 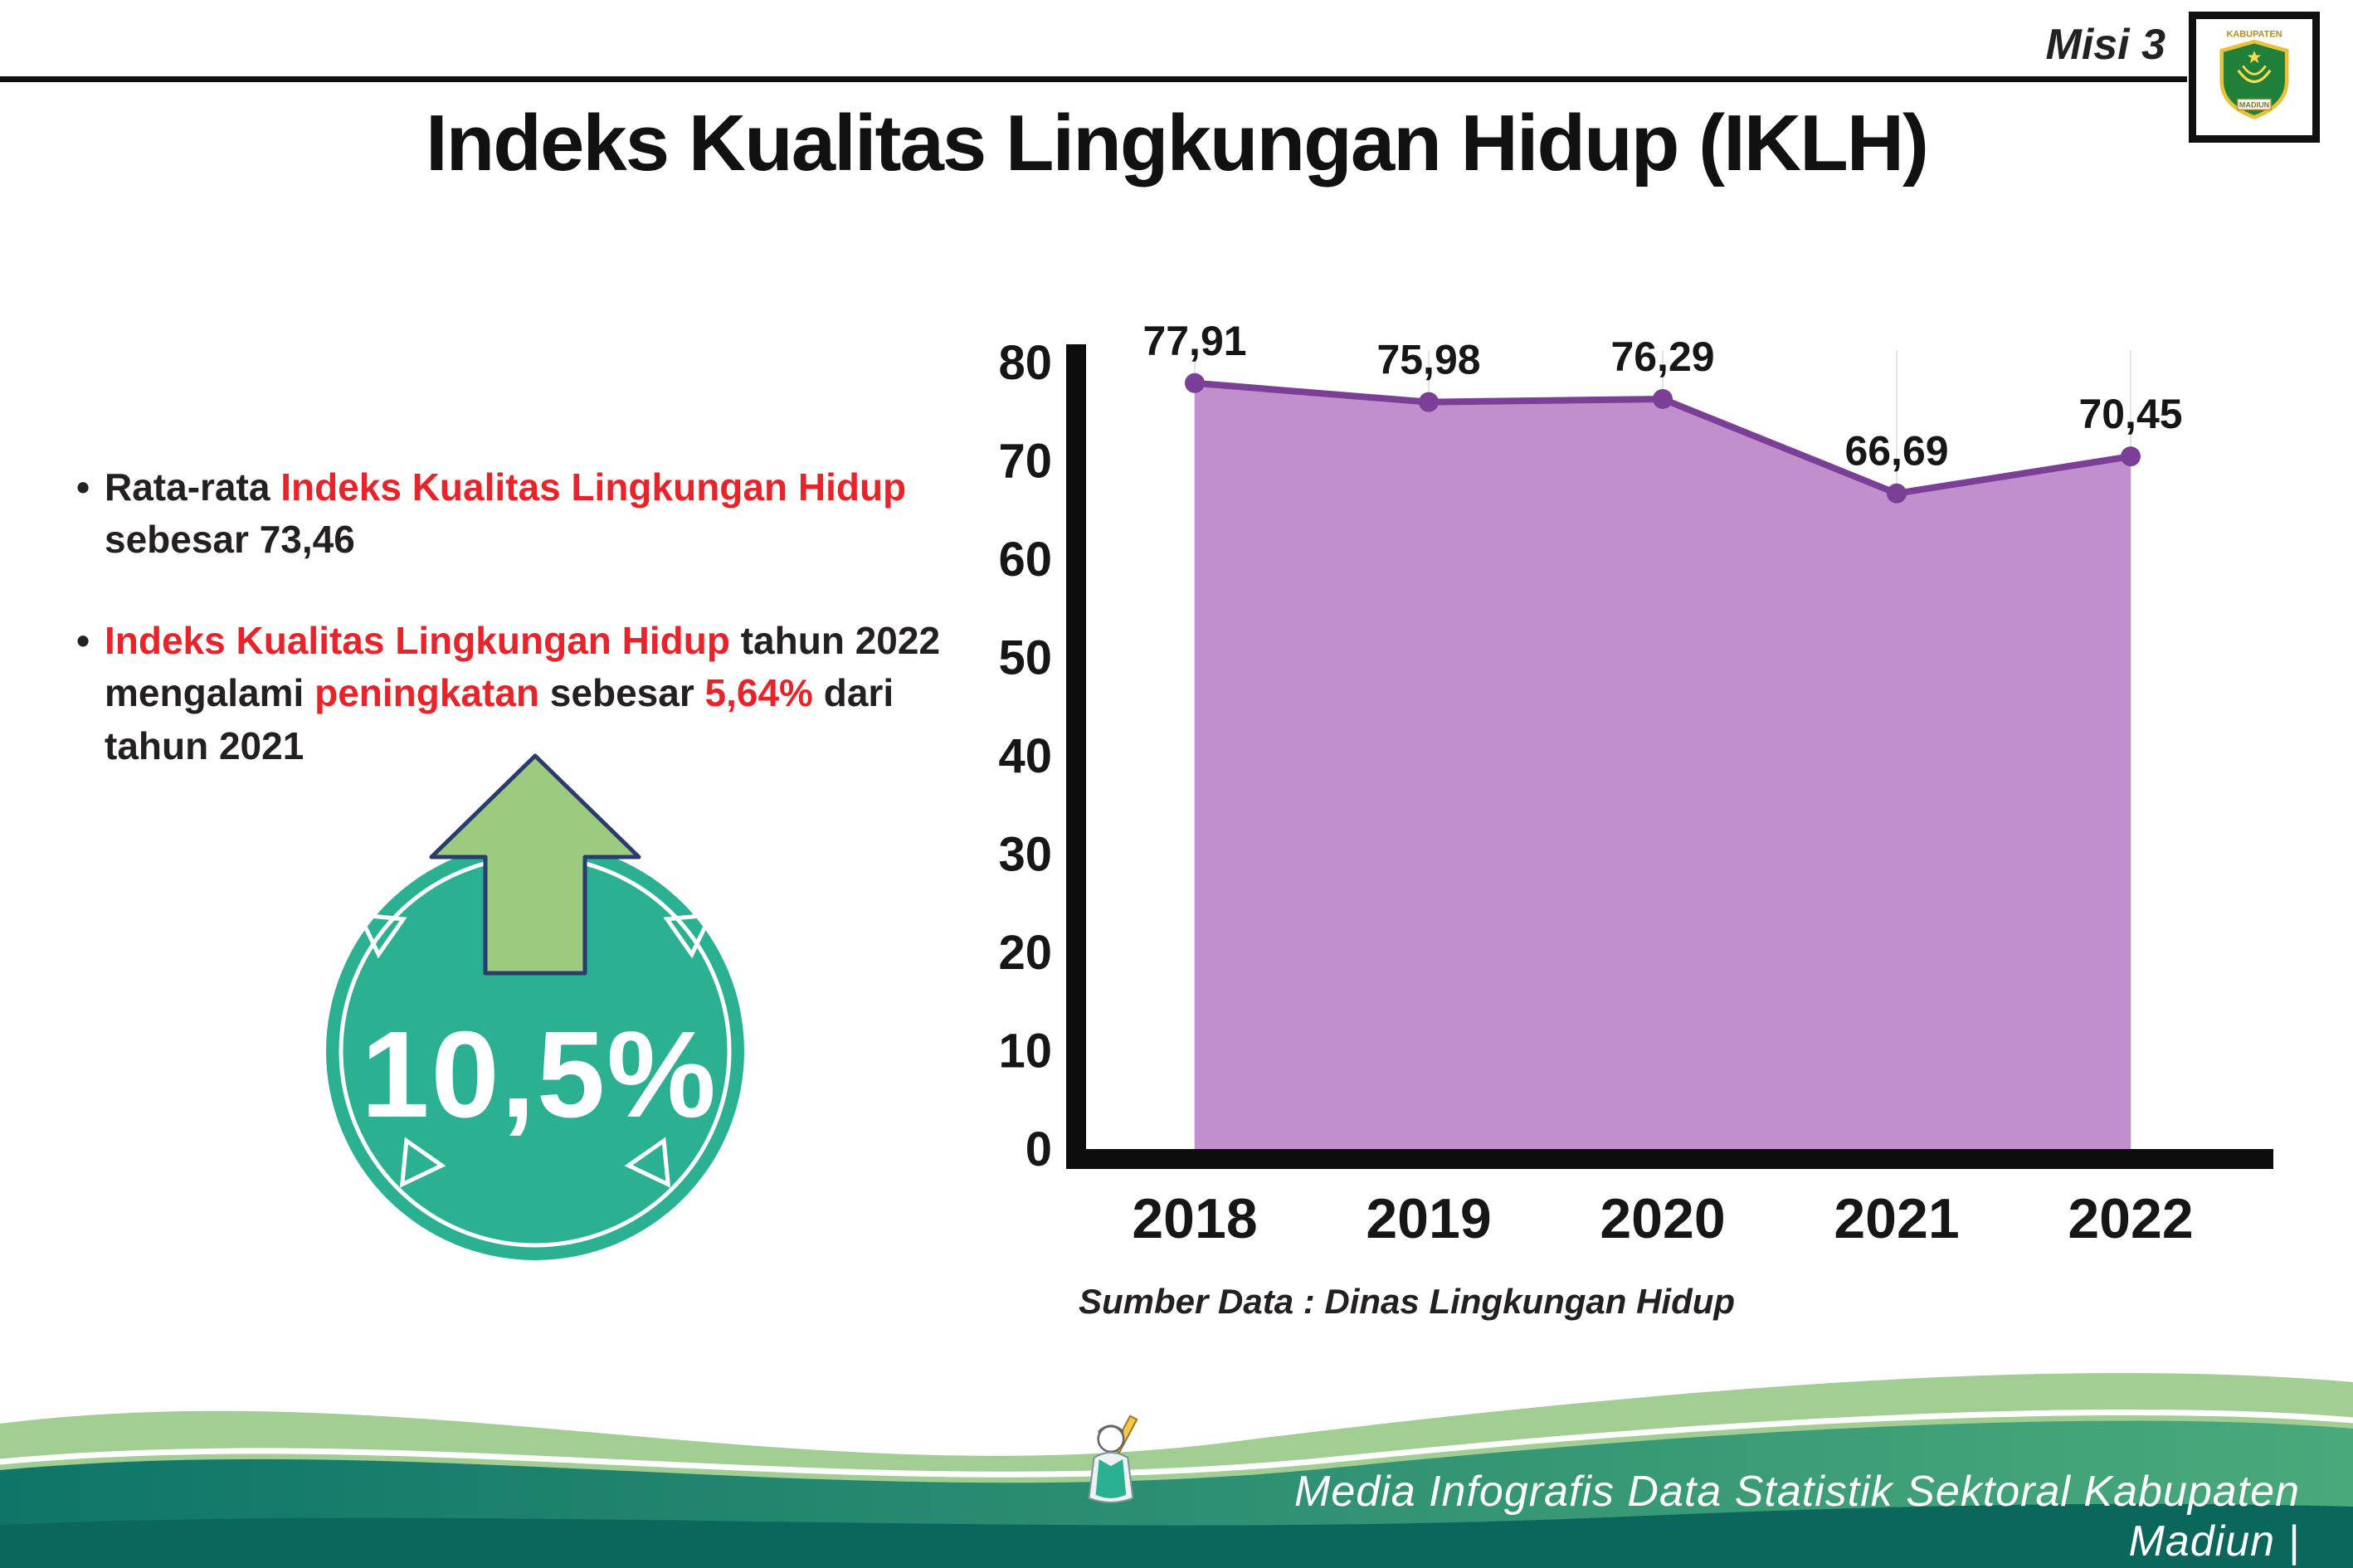 I want to click on y-tick-label: 60, so click(x=1025, y=560).